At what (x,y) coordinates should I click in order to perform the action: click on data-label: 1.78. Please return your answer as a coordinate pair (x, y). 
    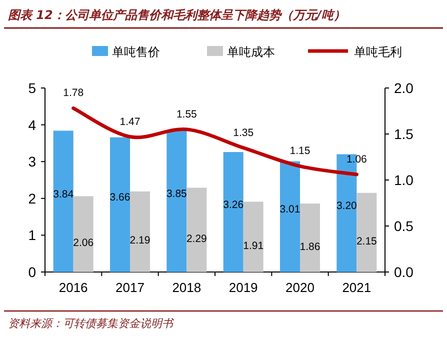
    Looking at the image, I should click on (73, 93).